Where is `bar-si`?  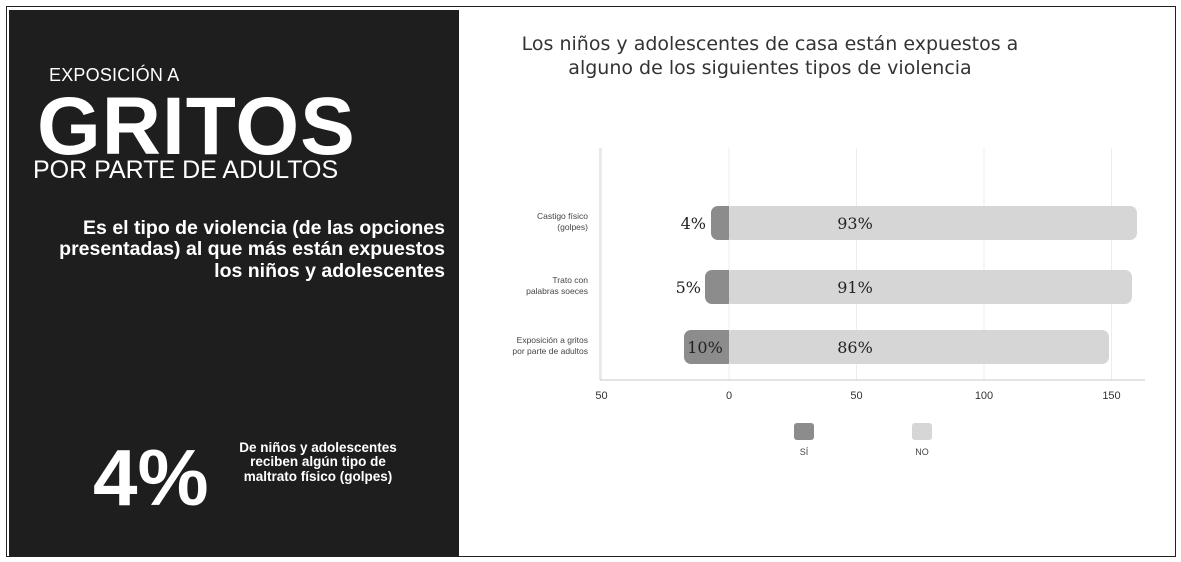 bar-si is located at coordinates (706, 347).